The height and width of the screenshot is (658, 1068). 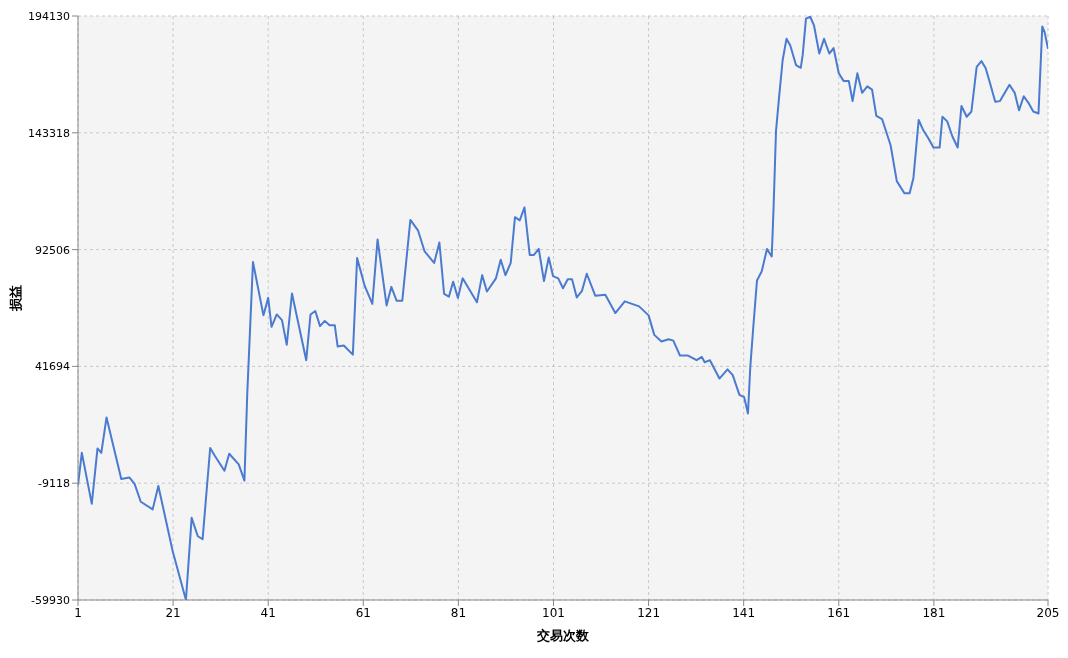 What do you see at coordinates (1048, 612) in the screenshot?
I see `x-tick-label: 205` at bounding box center [1048, 612].